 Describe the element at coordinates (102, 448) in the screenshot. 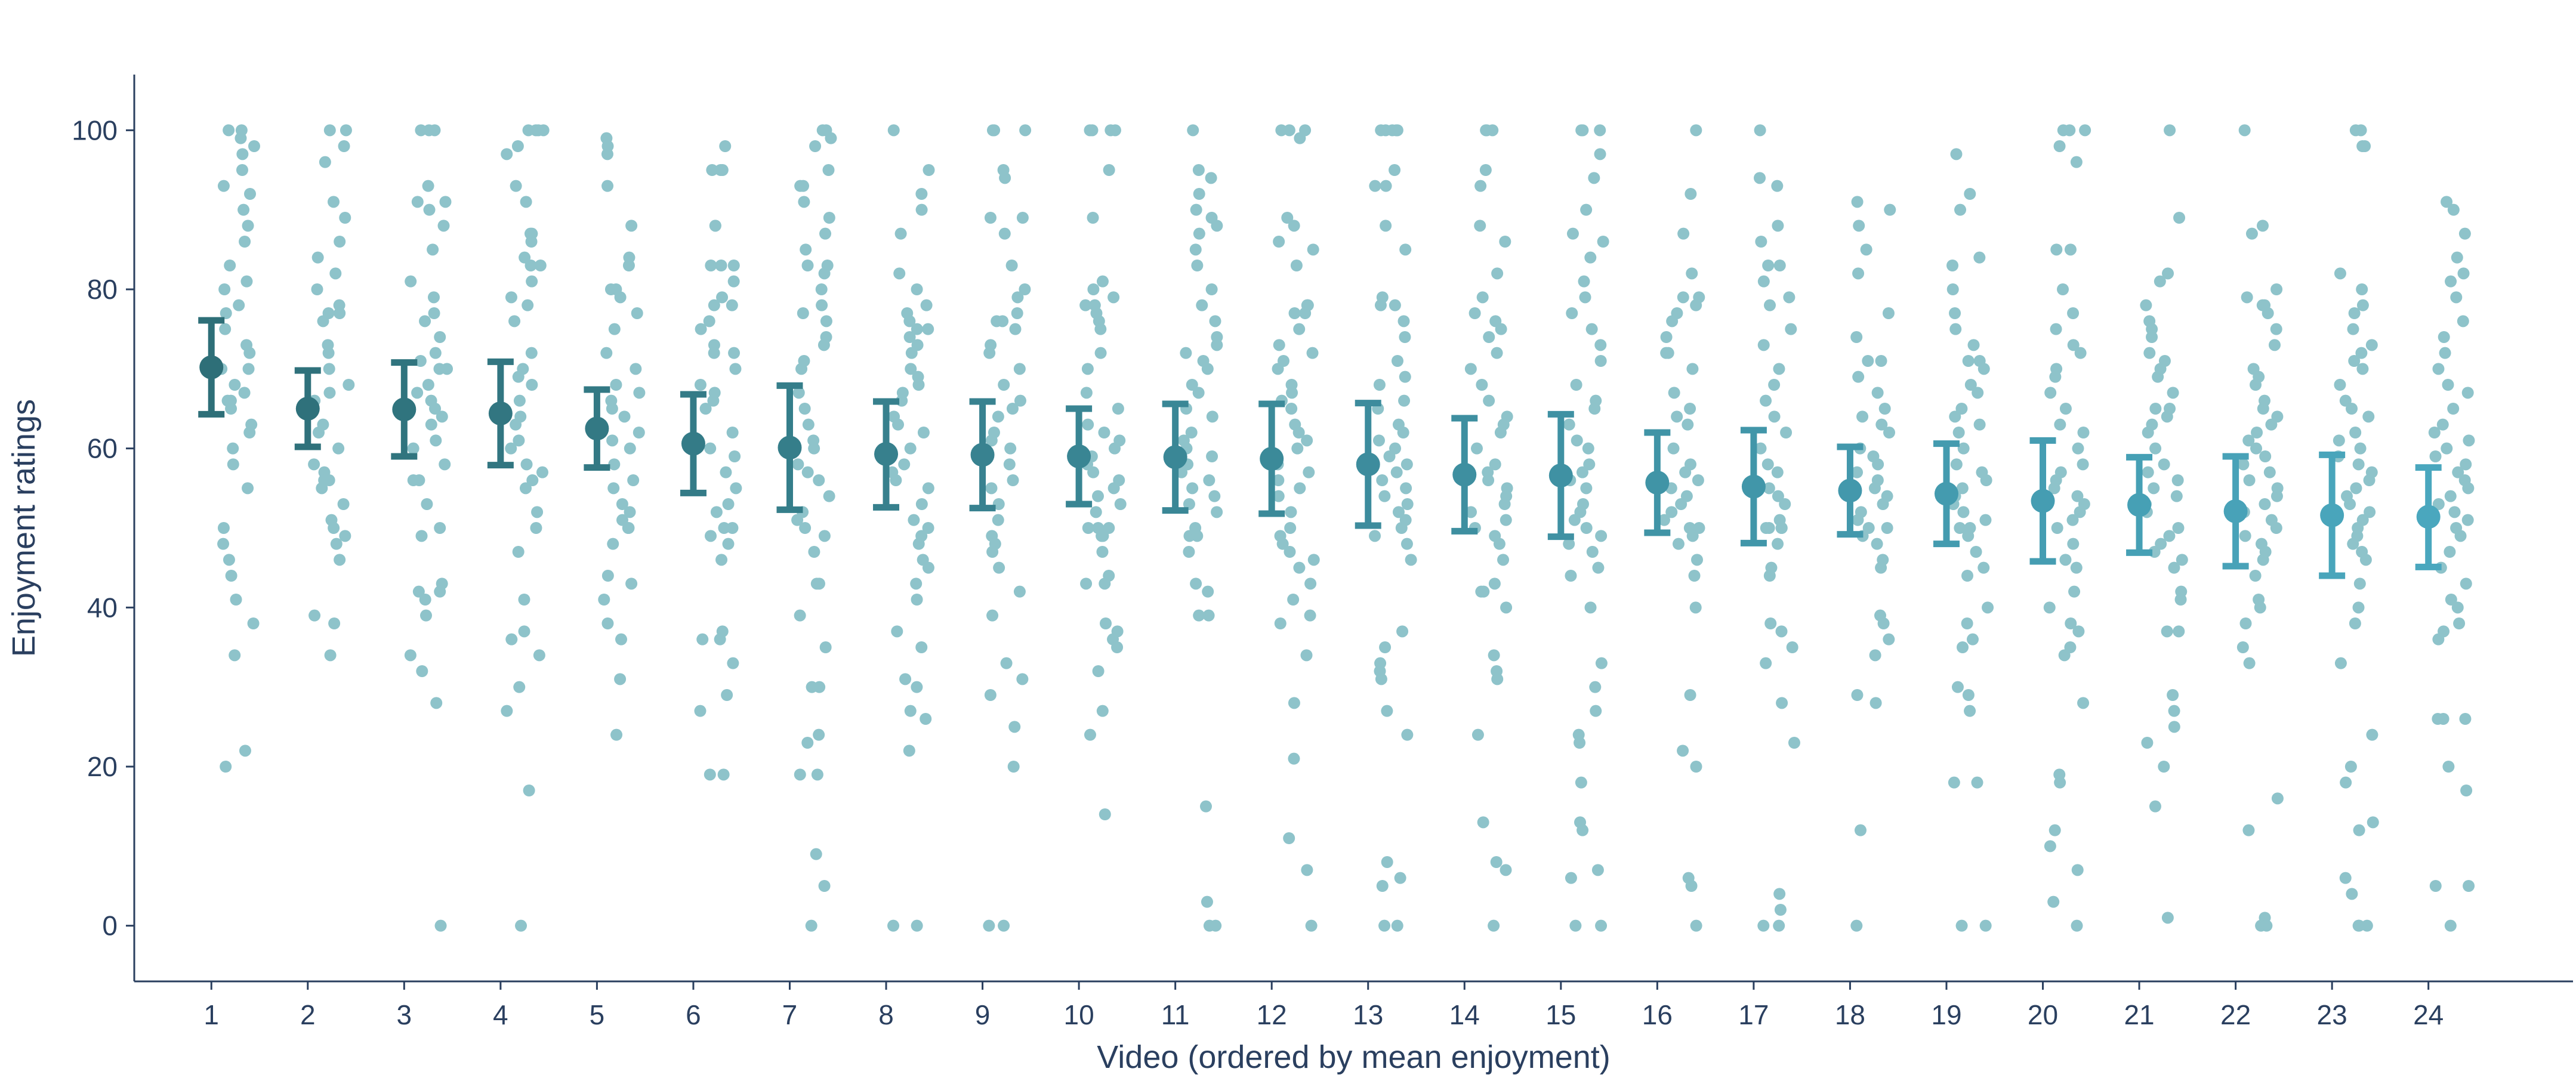

I see `y-tick-label: 60` at that location.